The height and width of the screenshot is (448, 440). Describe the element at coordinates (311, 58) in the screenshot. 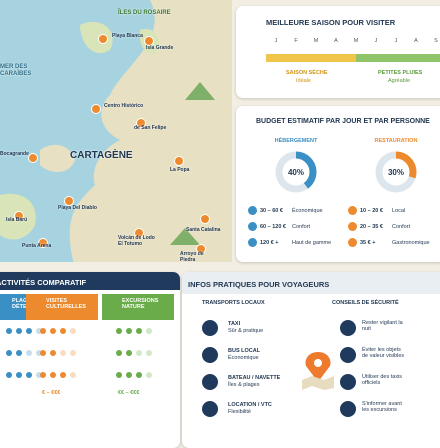

I see `dry-bar` at that location.